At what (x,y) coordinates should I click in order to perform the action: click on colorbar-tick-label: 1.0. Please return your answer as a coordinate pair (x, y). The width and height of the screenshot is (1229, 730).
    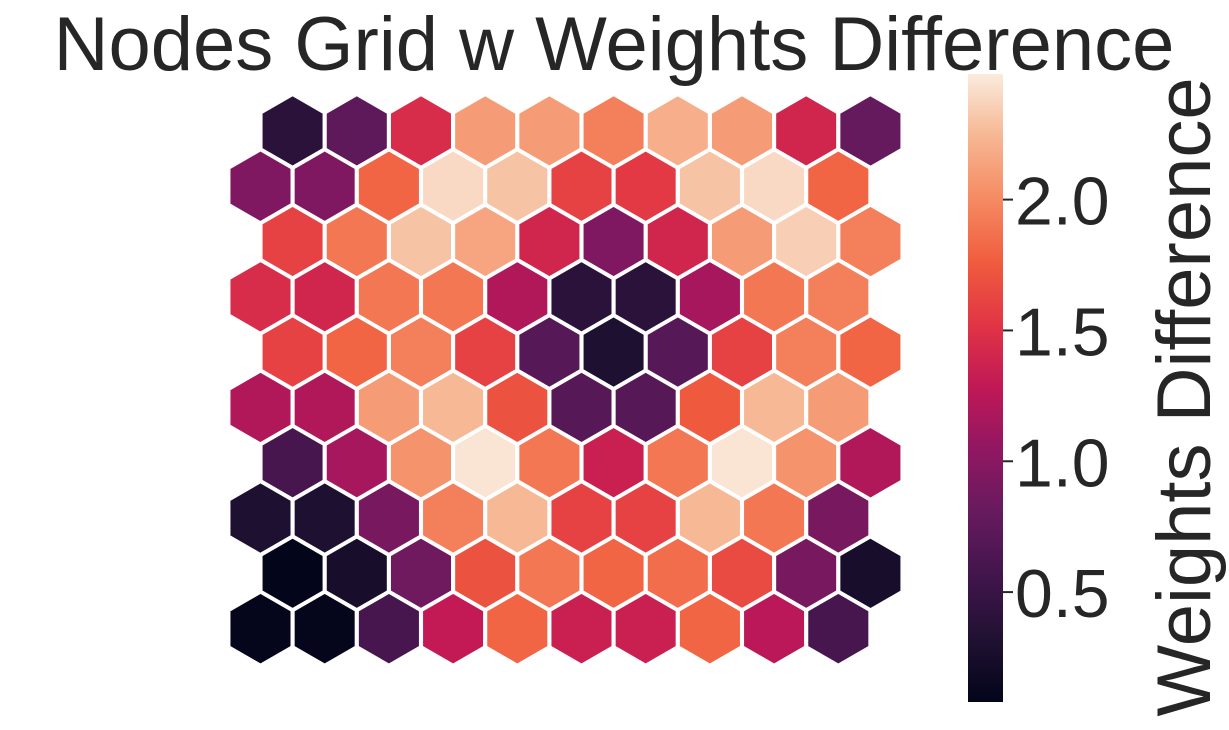
    Looking at the image, I should click on (1062, 463).